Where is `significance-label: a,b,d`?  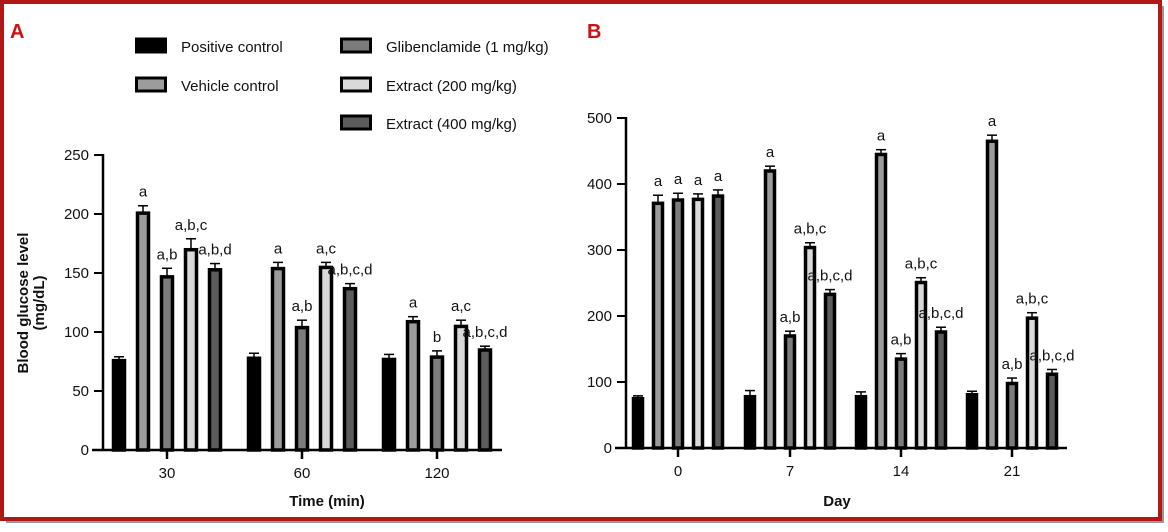 significance-label: a,b,d is located at coordinates (214, 250).